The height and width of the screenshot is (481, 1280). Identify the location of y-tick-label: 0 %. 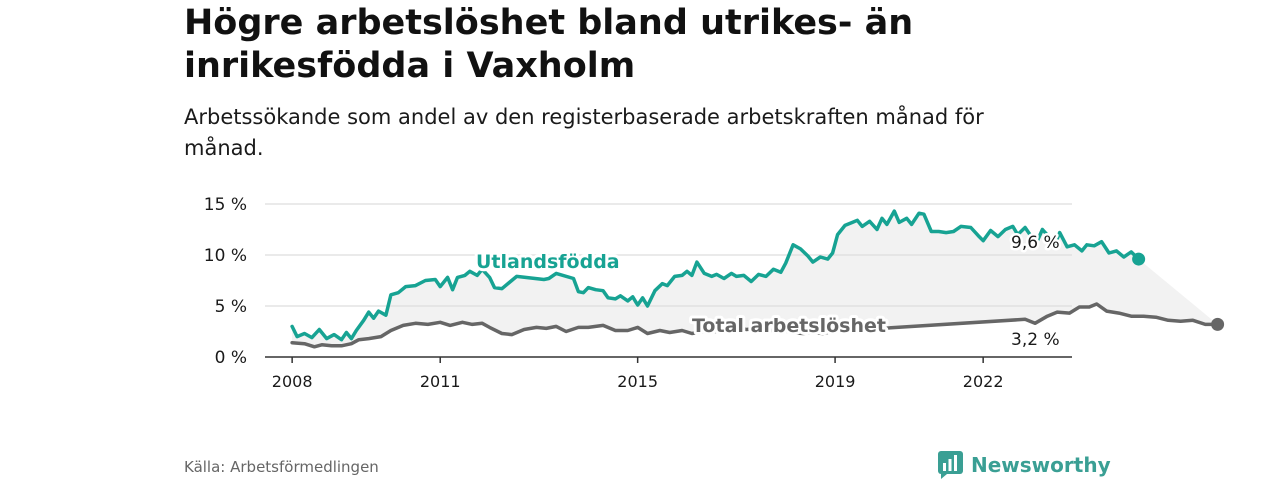
(231, 358).